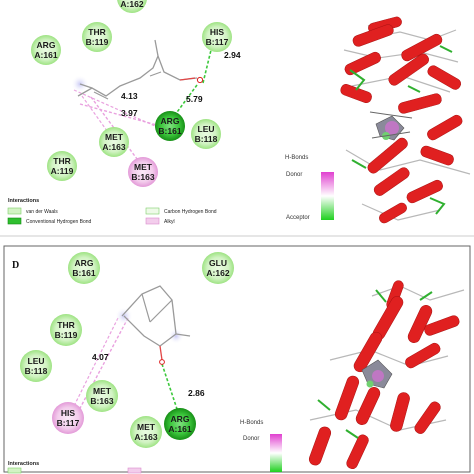  What do you see at coordinates (196, 393) in the screenshot?
I see `distance-label: 2.86` at bounding box center [196, 393].